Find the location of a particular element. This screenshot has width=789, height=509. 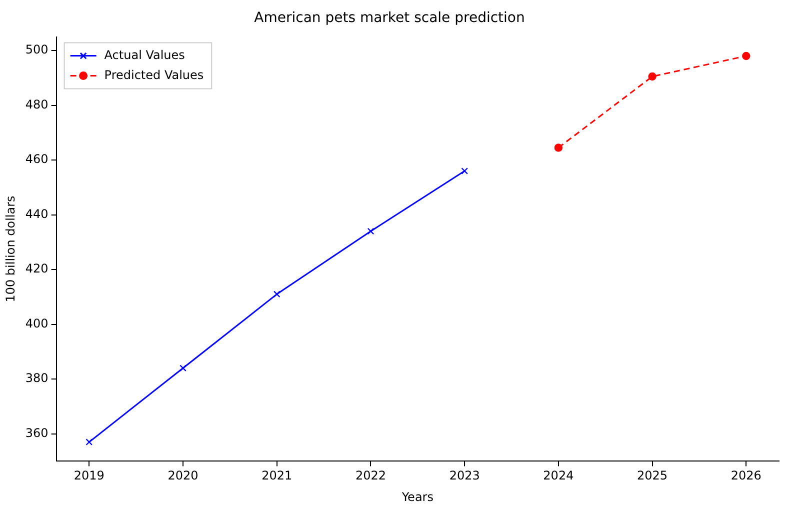

y-tick-label: 420 is located at coordinates (36, 269).